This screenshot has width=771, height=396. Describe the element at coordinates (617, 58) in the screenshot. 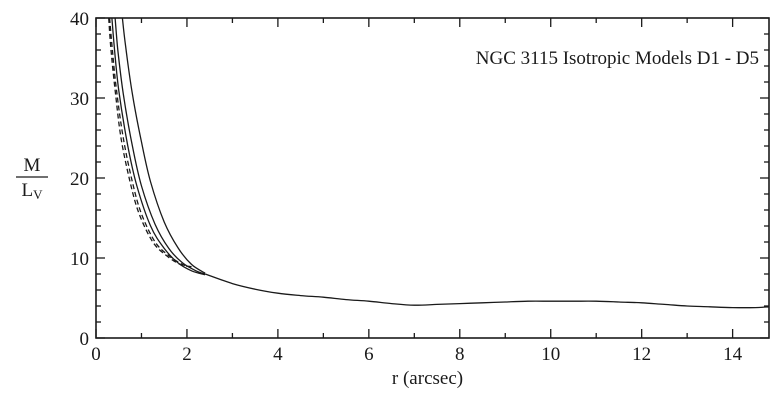

I see `chart-annotation: NGC 3115 Isotropic Models D1 - D5` at that location.